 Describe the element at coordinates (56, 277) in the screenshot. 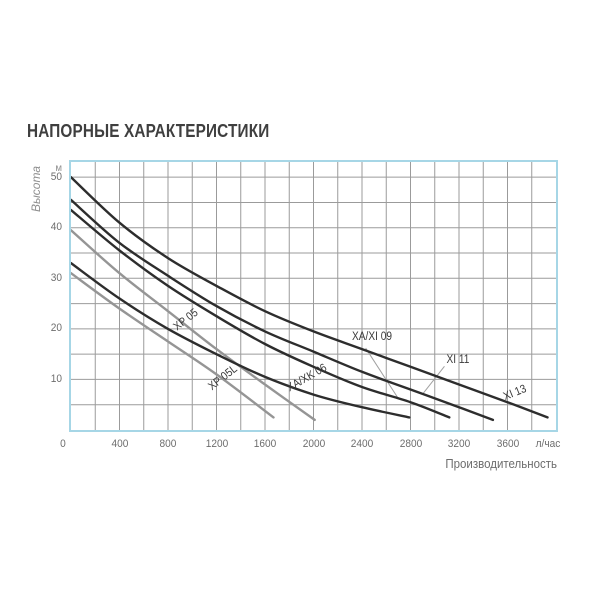

I see `y-tick-label: 30` at that location.